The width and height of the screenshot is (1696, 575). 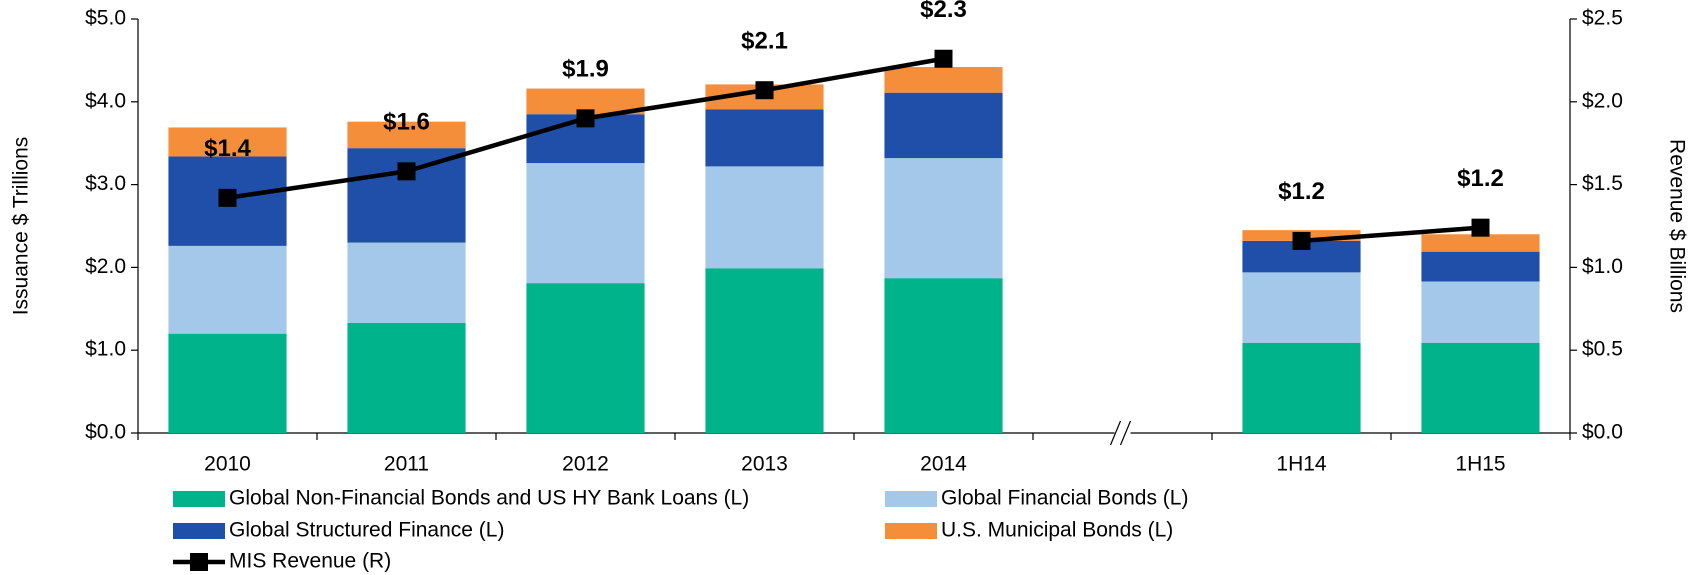 I want to click on legend-label: U.S. Municipal Bonds (L), so click(x=1057, y=530).